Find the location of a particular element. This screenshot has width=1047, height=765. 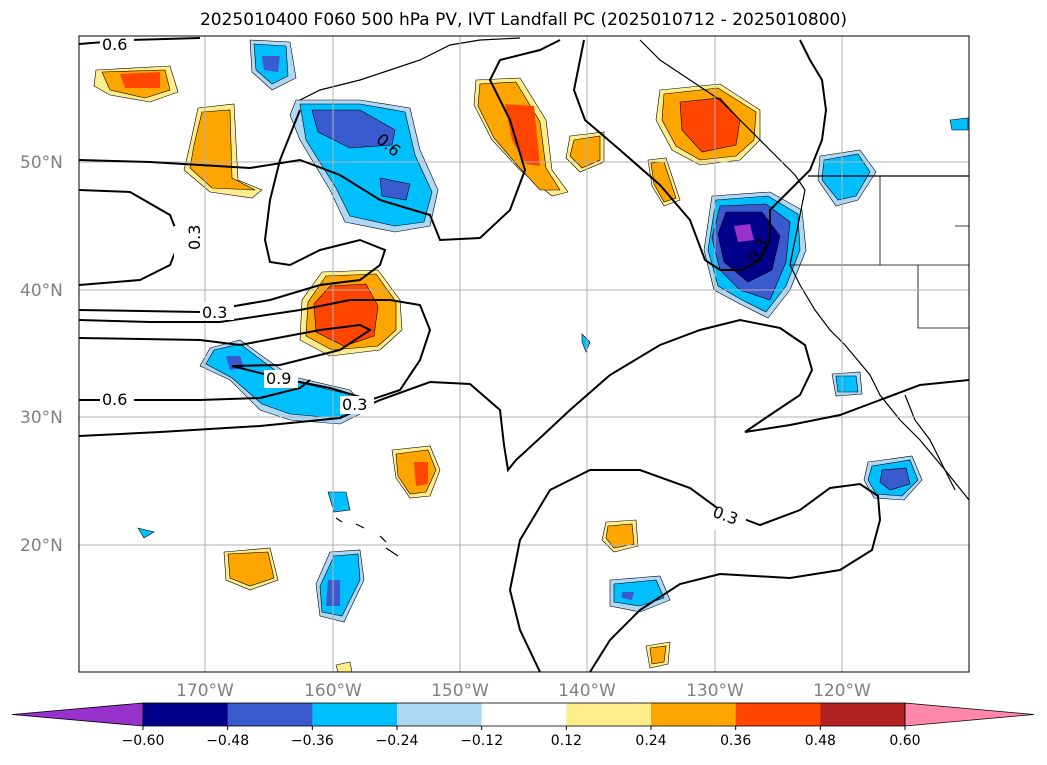

colorbar-frame is located at coordinates (524, 714).